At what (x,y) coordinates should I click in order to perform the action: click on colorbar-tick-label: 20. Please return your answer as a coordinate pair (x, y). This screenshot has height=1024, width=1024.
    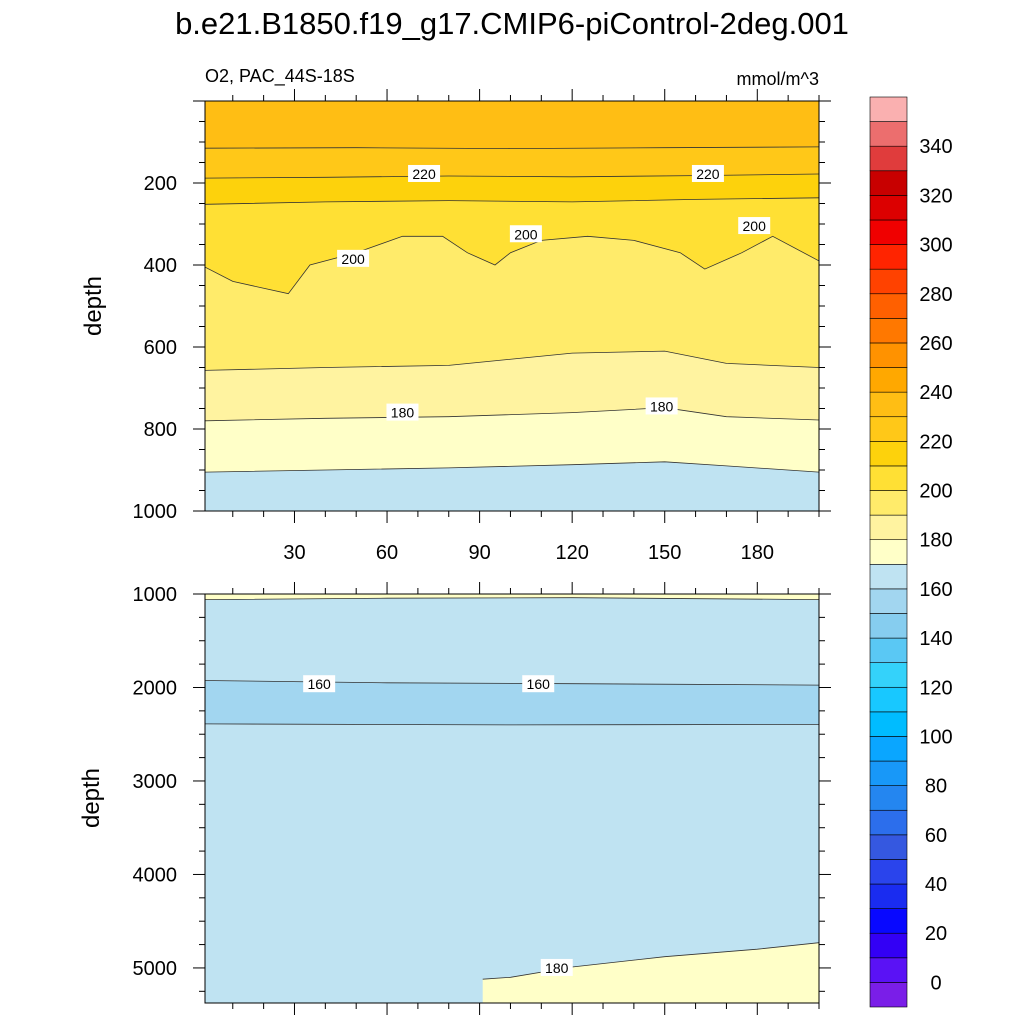
    Looking at the image, I should click on (936, 934).